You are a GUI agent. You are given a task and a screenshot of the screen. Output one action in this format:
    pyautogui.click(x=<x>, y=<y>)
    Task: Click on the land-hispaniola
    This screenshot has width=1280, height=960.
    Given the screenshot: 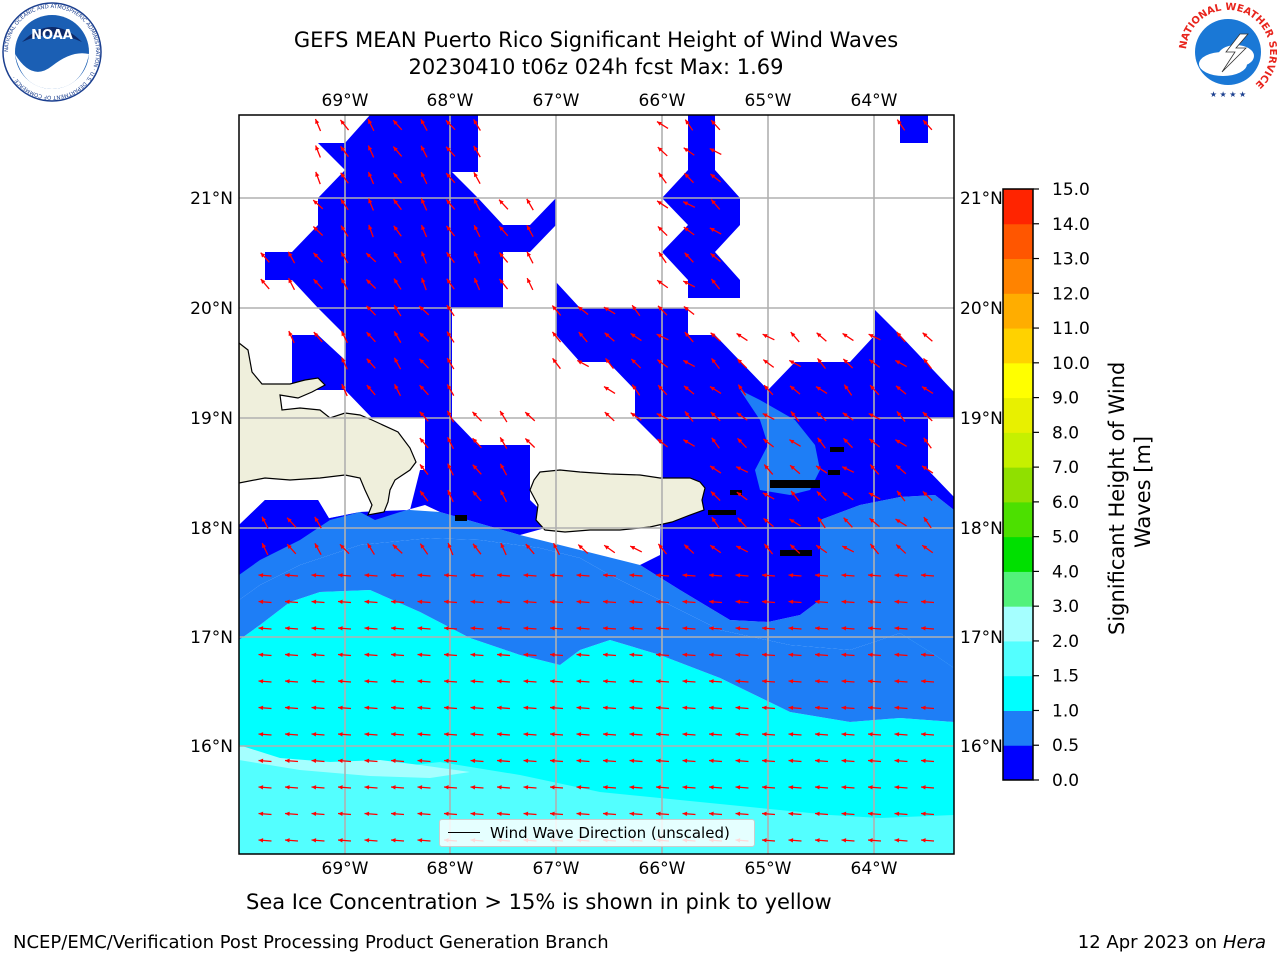 What is the action you would take?
    pyautogui.click(x=328, y=429)
    